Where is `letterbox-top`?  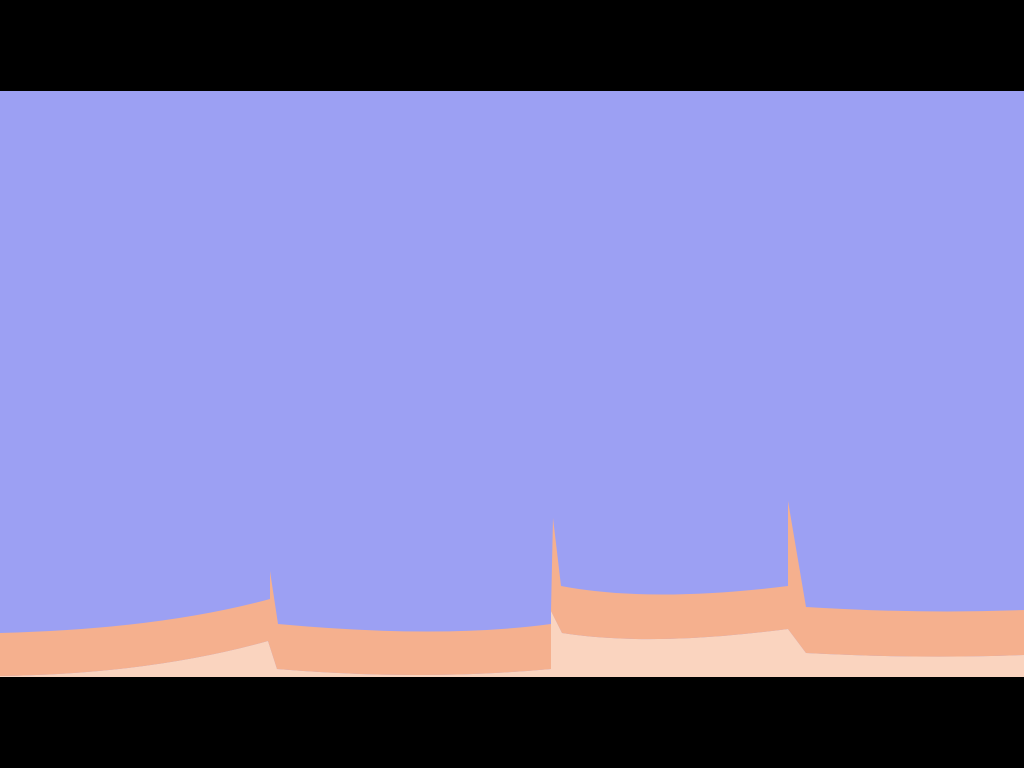
letterbox-top is located at coordinates (512, 45).